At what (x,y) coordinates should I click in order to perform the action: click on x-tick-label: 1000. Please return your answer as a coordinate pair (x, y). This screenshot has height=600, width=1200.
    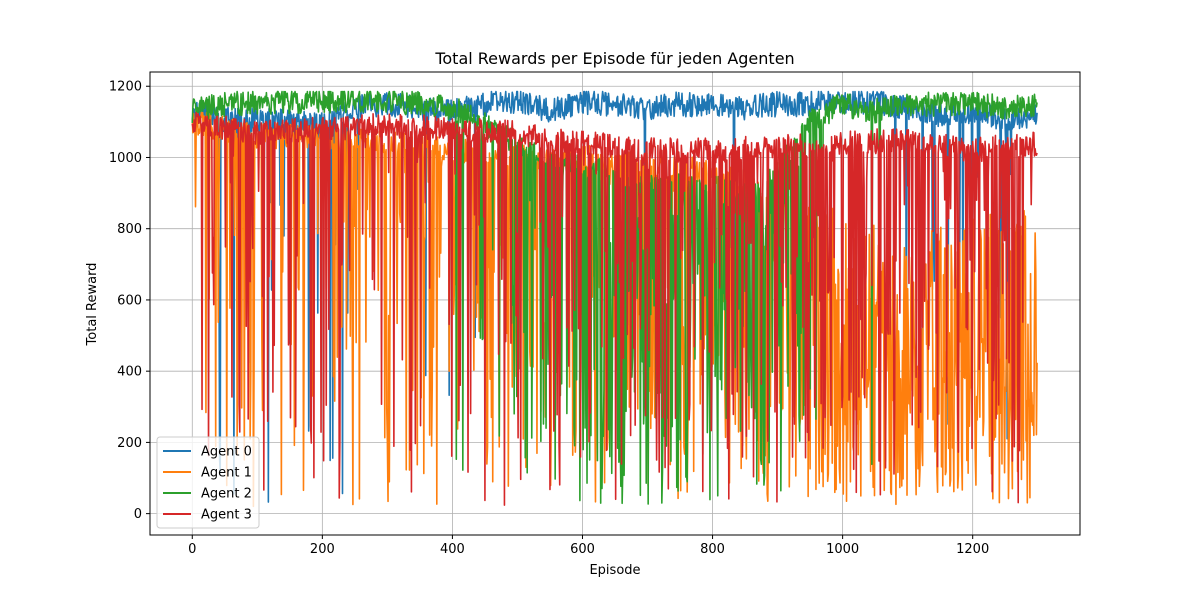
    Looking at the image, I should click on (842, 549).